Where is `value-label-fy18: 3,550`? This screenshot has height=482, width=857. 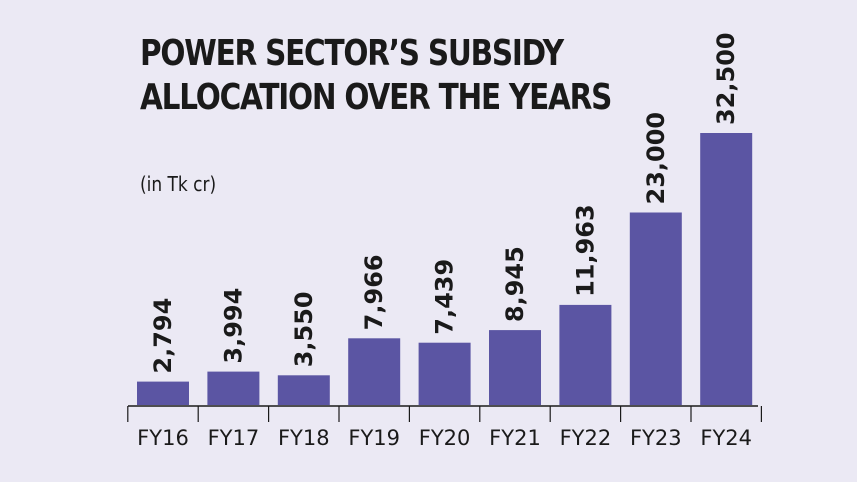 value-label-fy18: 3,550 is located at coordinates (304, 329).